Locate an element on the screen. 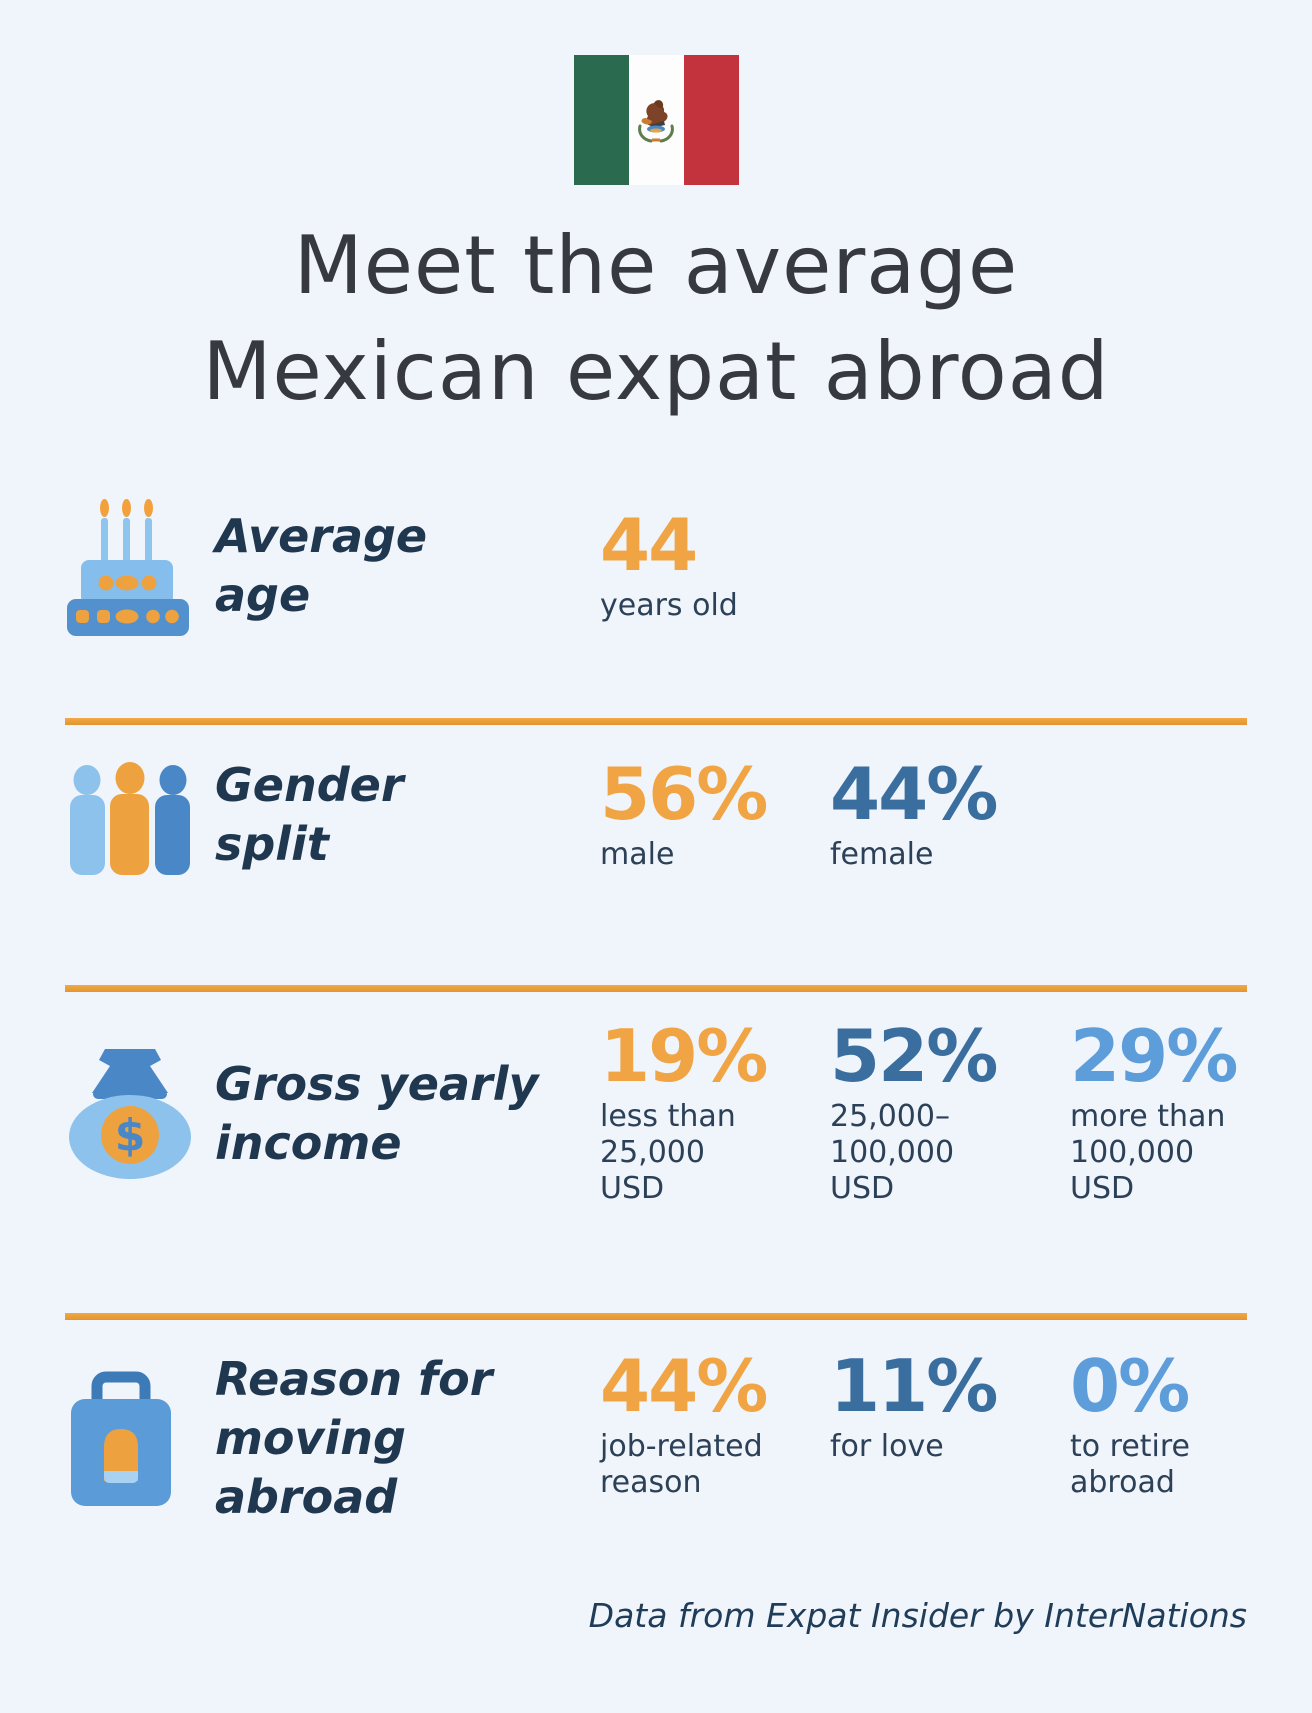 The width and height of the screenshot is (1312, 1713). stat-label-income-mid: 25,000– 100,000 USD is located at coordinates (892, 1153).